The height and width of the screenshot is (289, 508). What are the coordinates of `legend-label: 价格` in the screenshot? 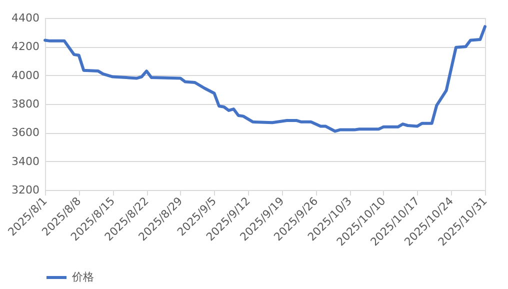 It's located at (82, 277).